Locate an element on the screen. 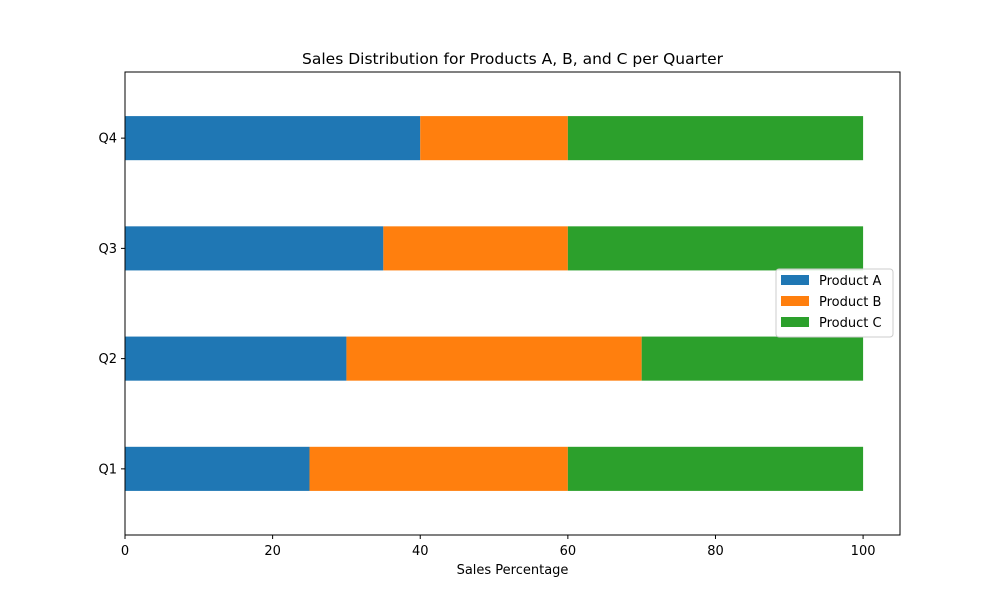 The width and height of the screenshot is (1000, 600). bar-product-b-q2 is located at coordinates (494, 358).